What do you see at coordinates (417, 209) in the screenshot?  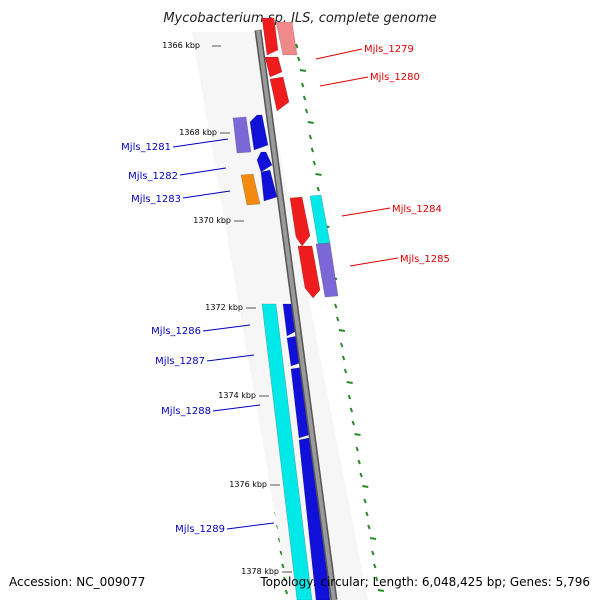 I see `gene-label-mjls-1284: Mjls_1284` at bounding box center [417, 209].